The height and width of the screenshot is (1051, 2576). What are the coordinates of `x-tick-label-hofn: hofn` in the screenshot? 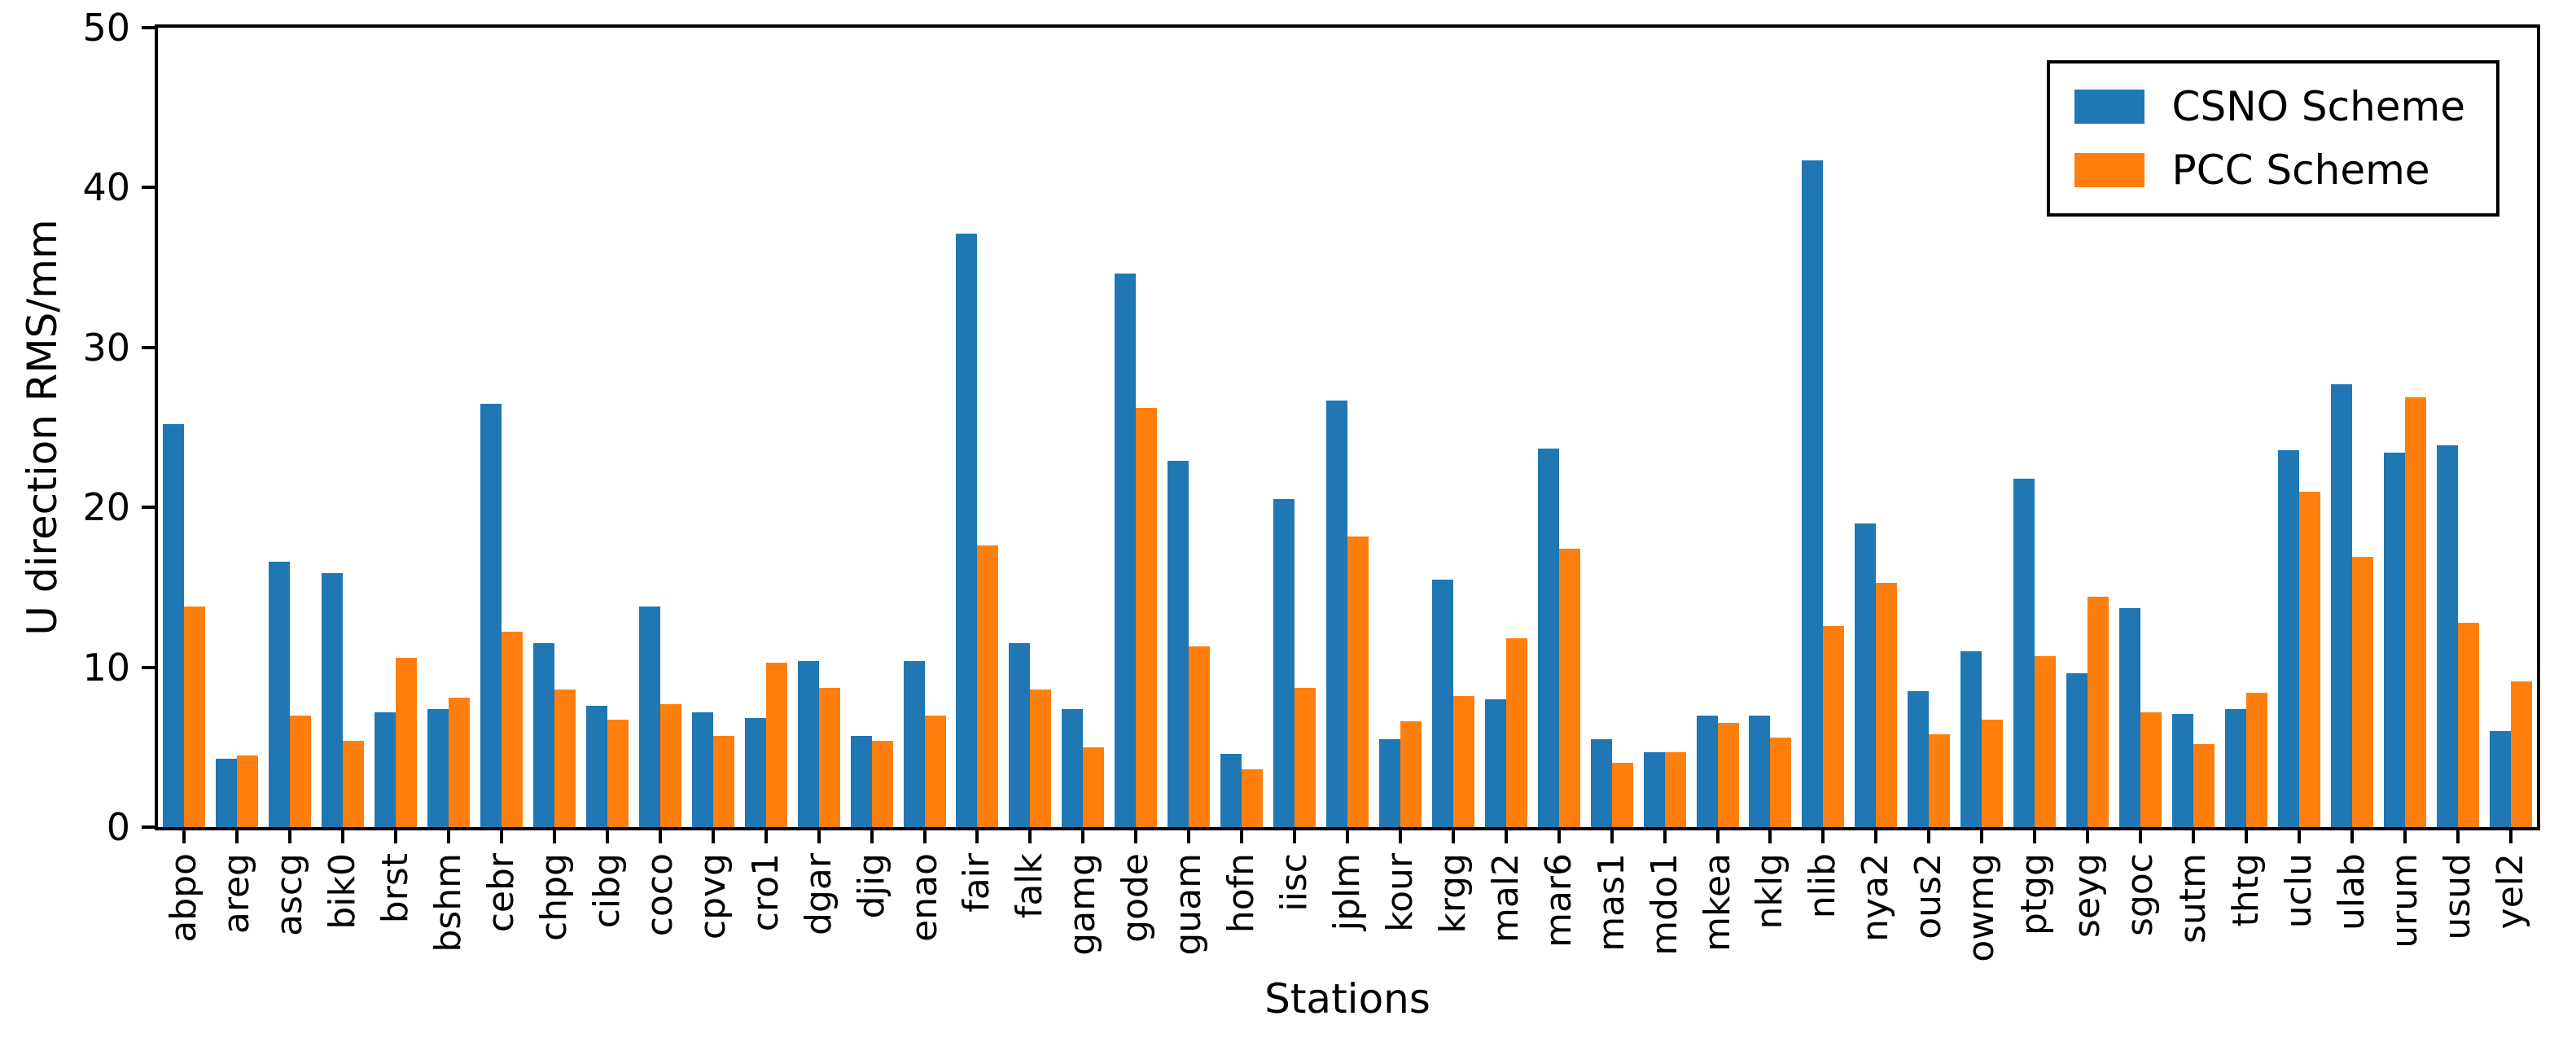 It's located at (1241, 893).